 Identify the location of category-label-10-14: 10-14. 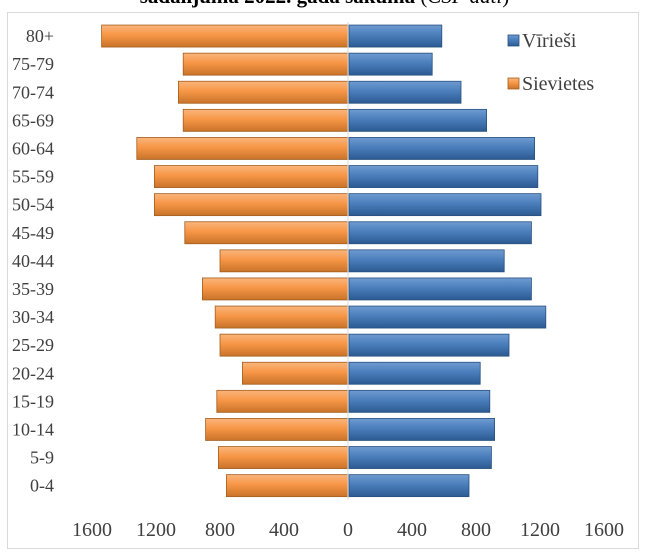
(33, 429).